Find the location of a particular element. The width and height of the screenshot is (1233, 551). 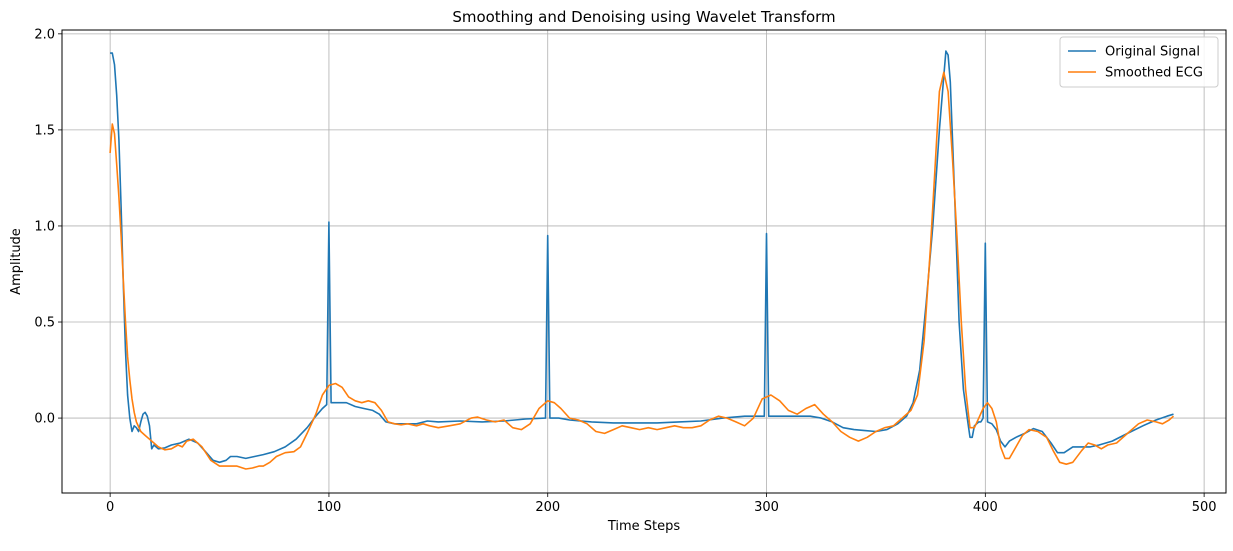

y-tick-label: 1.0 is located at coordinates (44, 226).